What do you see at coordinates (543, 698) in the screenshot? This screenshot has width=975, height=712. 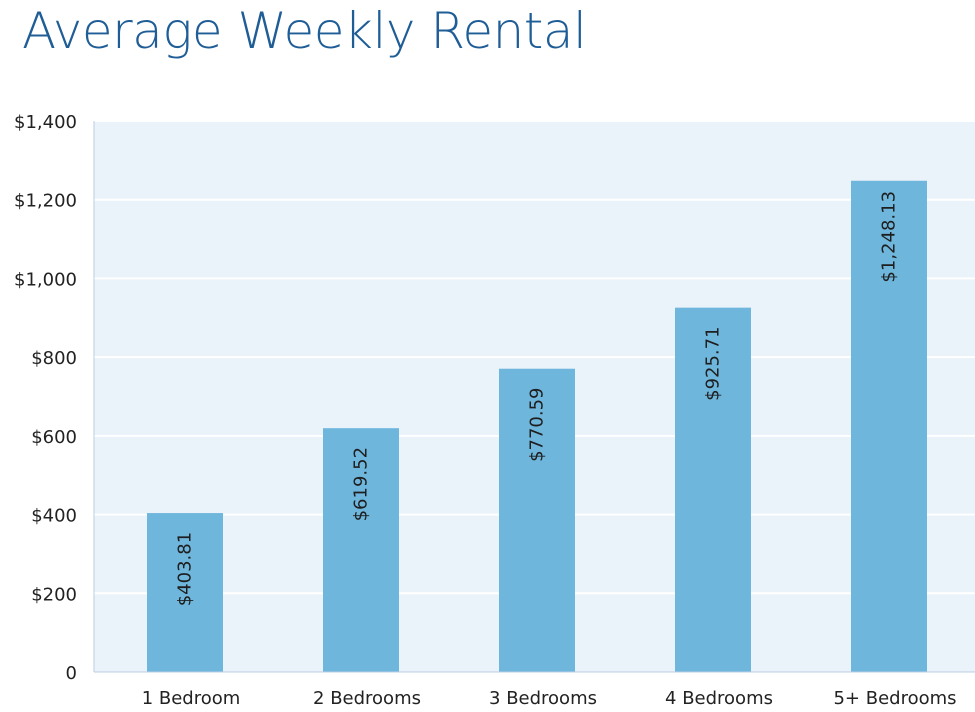 I see `x-tick-label: 3 Bedrooms` at bounding box center [543, 698].